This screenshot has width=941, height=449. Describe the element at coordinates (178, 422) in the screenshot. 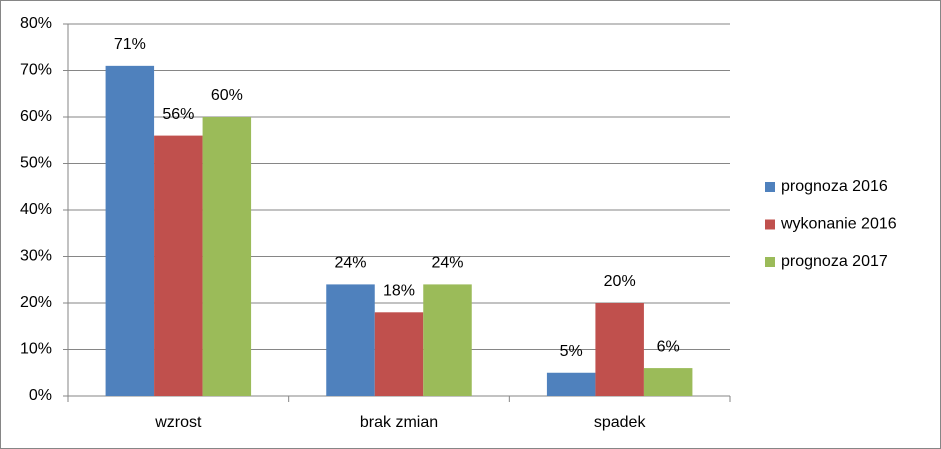

I see `x-tick-label: wzrost` at that location.